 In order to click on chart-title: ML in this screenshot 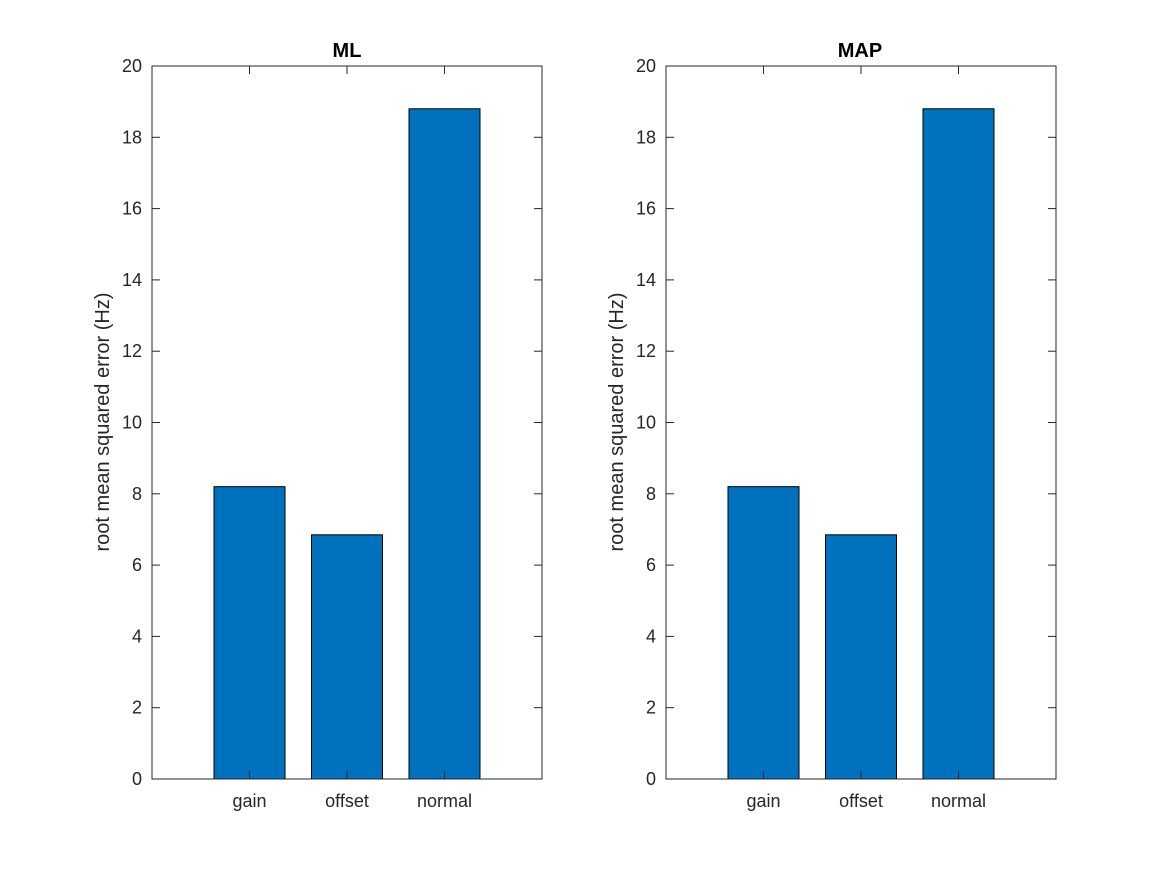, I will do `click(347, 51)`.